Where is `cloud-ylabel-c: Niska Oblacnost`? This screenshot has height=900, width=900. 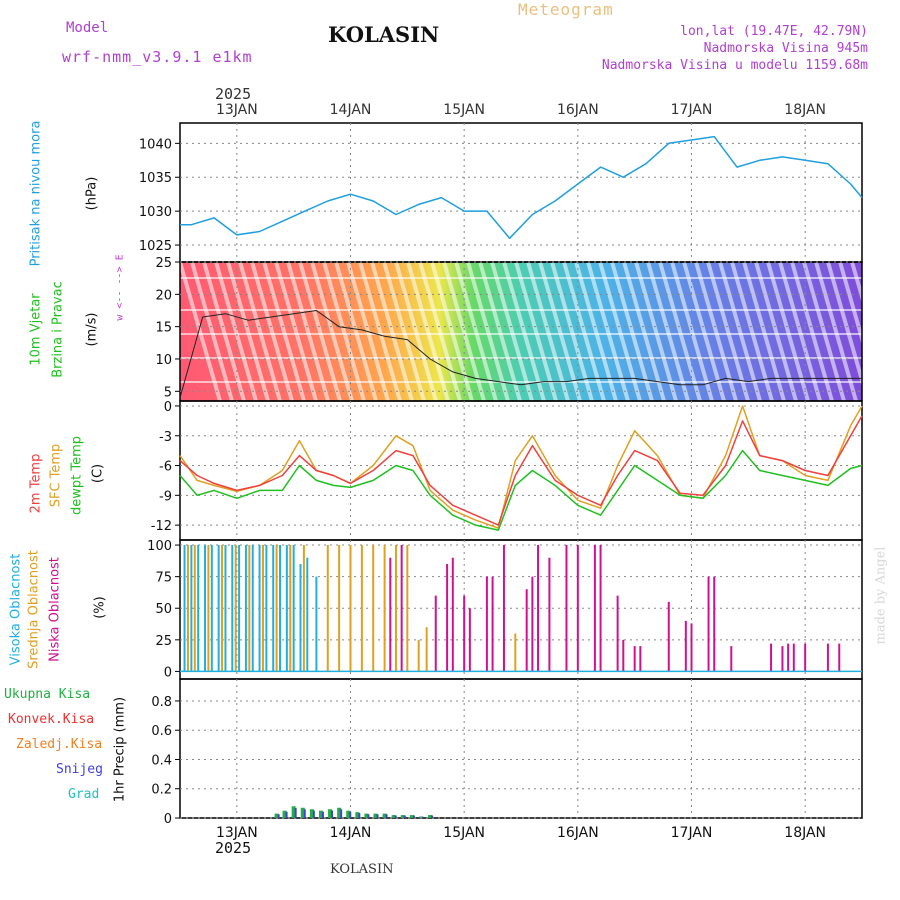 cloud-ylabel-c: Niska Oblacnost is located at coordinates (55, 609).